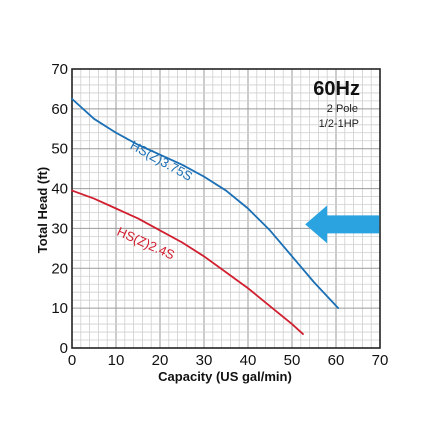 The image size is (430, 430). Describe the element at coordinates (204, 360) in the screenshot. I see `x-tick-label: 30` at that location.